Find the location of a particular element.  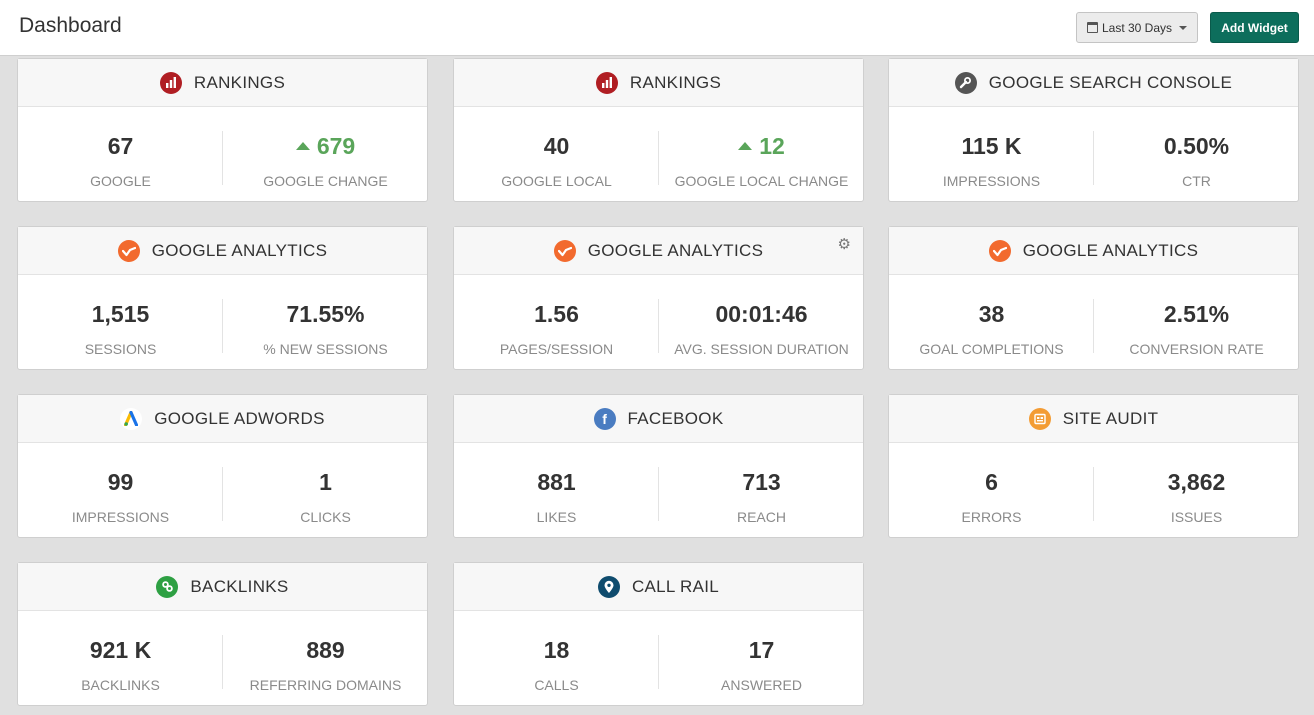

metric: 2.51% CONVERSION RATE is located at coordinates (1196, 322).